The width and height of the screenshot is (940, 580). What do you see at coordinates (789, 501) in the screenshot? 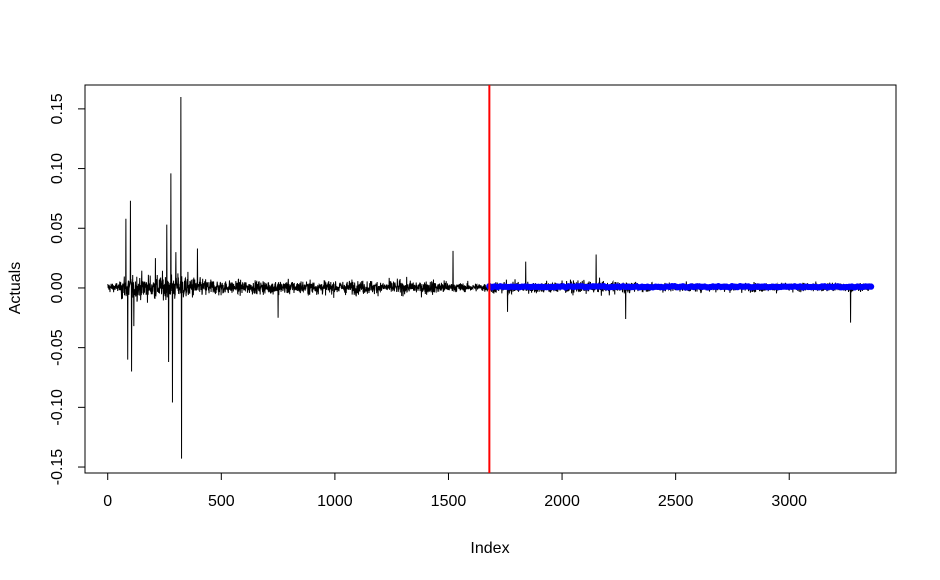
I see `x-tick-label: 3000` at bounding box center [789, 501].